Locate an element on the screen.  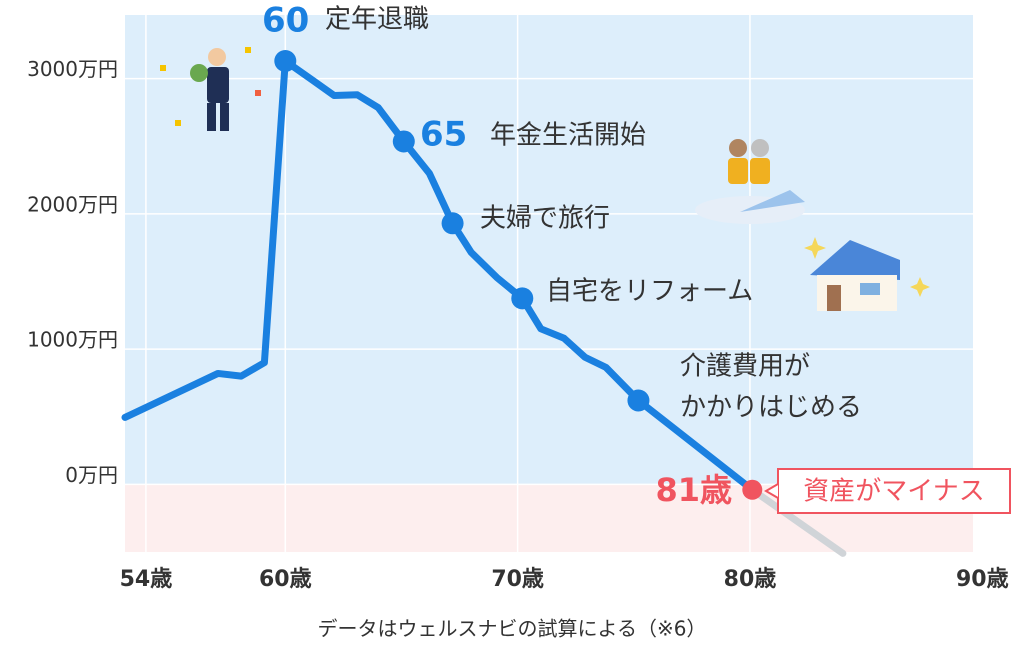
footnote: データはウェルスナビの試算による（※6） is located at coordinates (512, 629).